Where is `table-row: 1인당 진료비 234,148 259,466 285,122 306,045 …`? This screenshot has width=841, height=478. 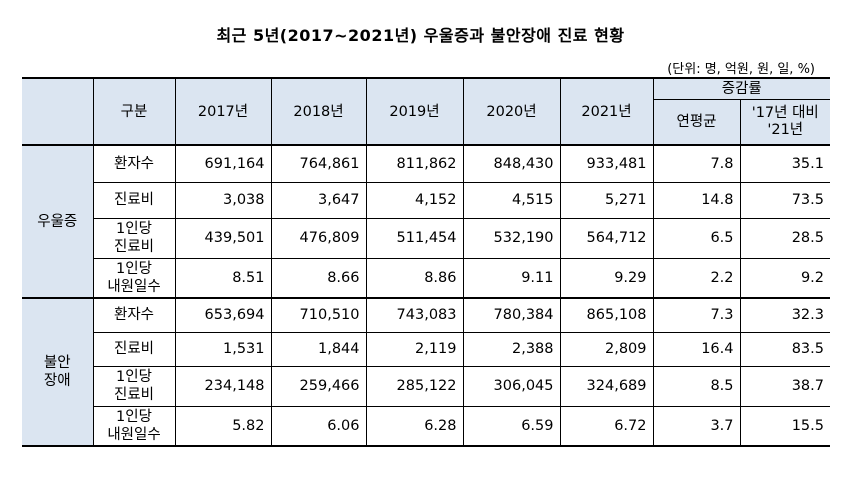
table-row: 1인당 진료비 234,148 259,466 285,122 306,045 … is located at coordinates (426, 386).